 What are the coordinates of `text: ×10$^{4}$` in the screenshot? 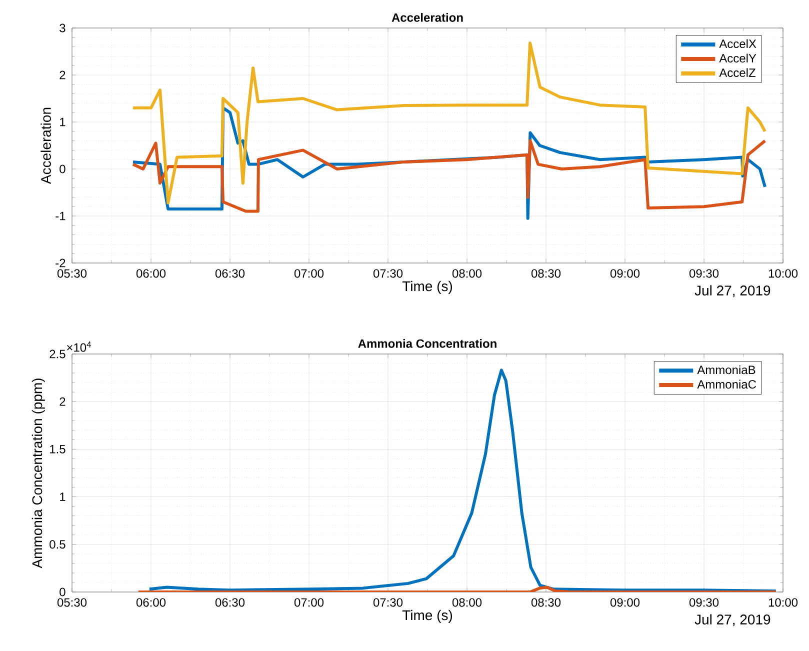 It's located at (79, 347).